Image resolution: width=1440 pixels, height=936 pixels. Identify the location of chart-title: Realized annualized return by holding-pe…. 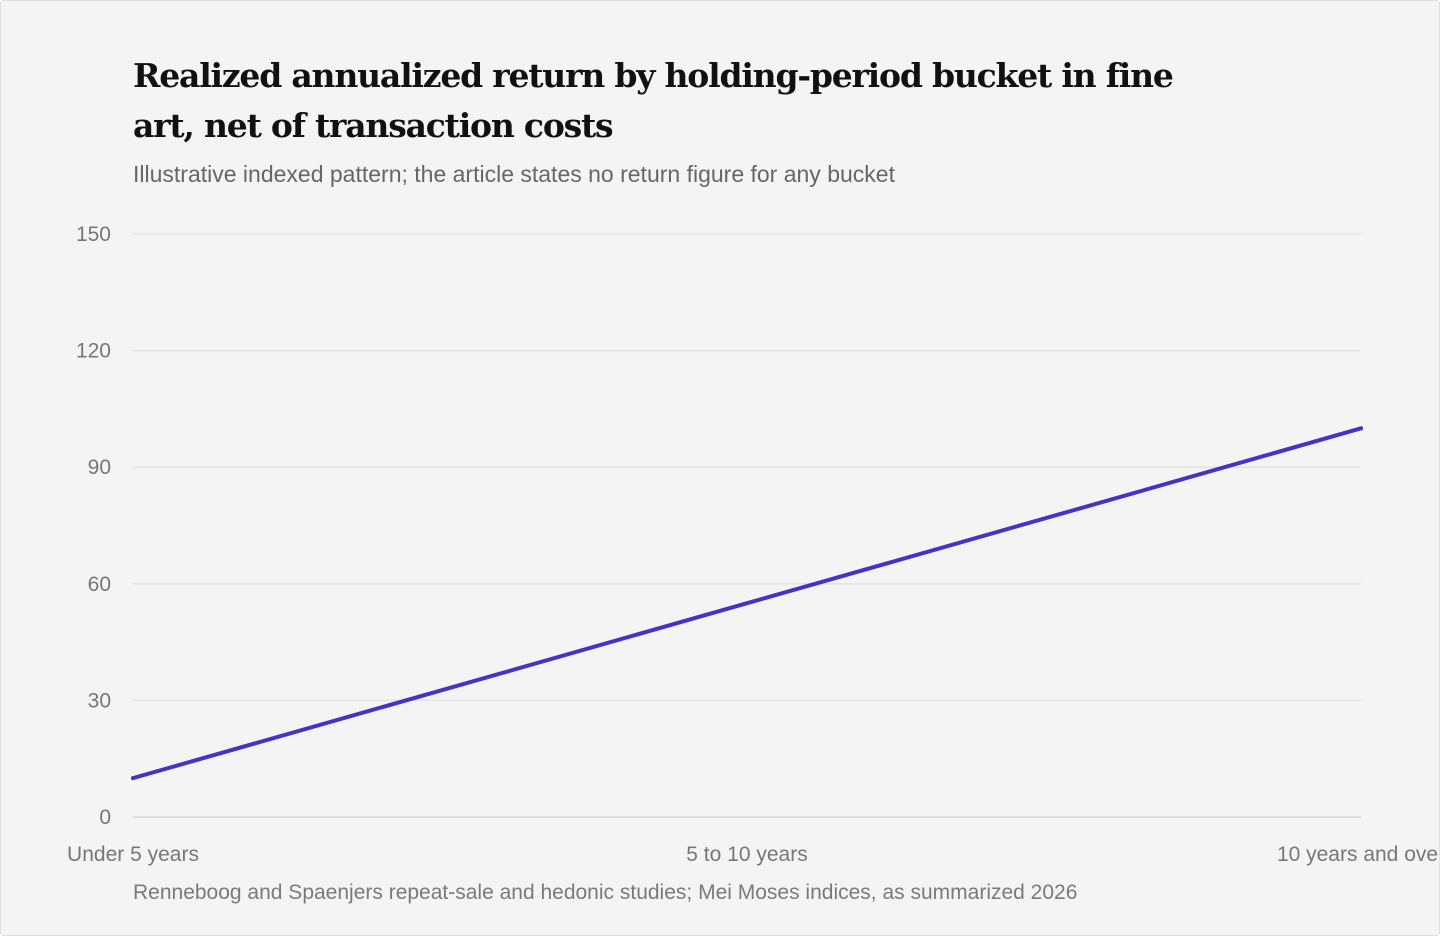
(653, 100).